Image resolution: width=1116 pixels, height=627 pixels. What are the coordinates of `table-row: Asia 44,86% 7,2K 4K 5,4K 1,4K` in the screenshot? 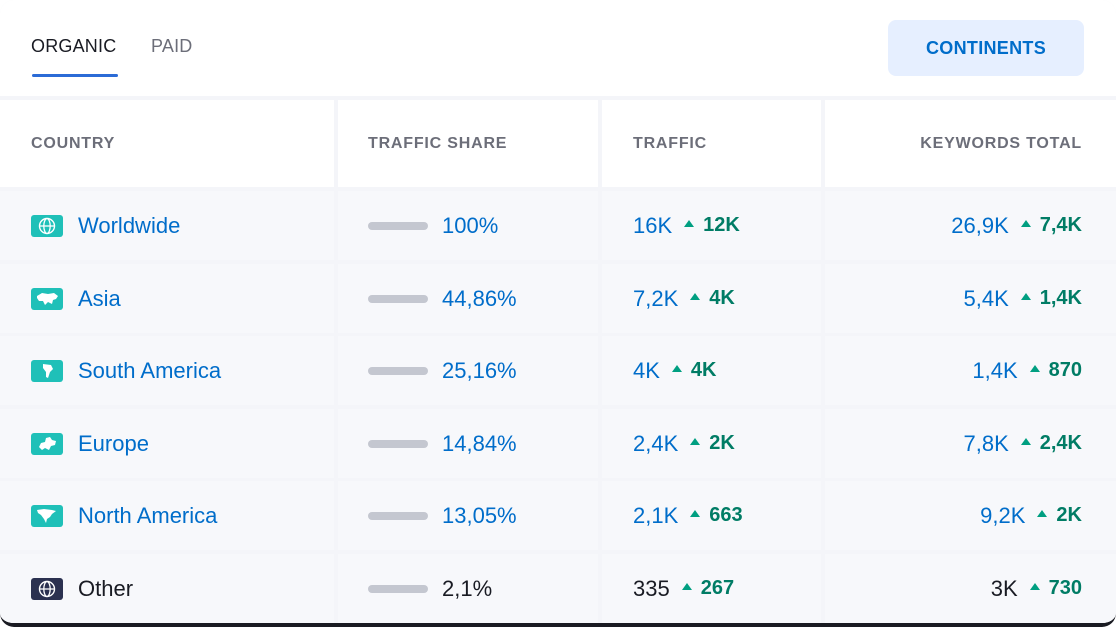 It's located at (558, 298).